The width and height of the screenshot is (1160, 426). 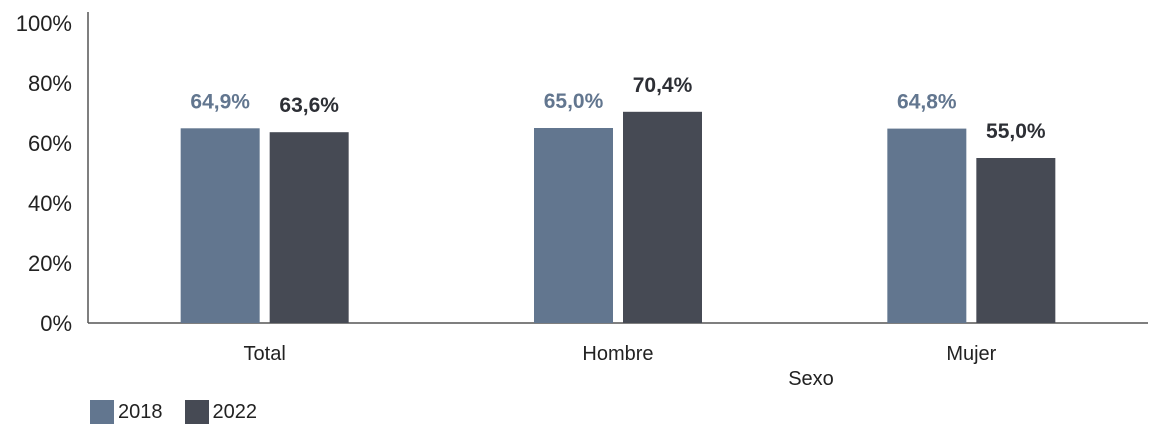 What do you see at coordinates (173, 412) in the screenshot?
I see `legend: 2018 2022` at bounding box center [173, 412].